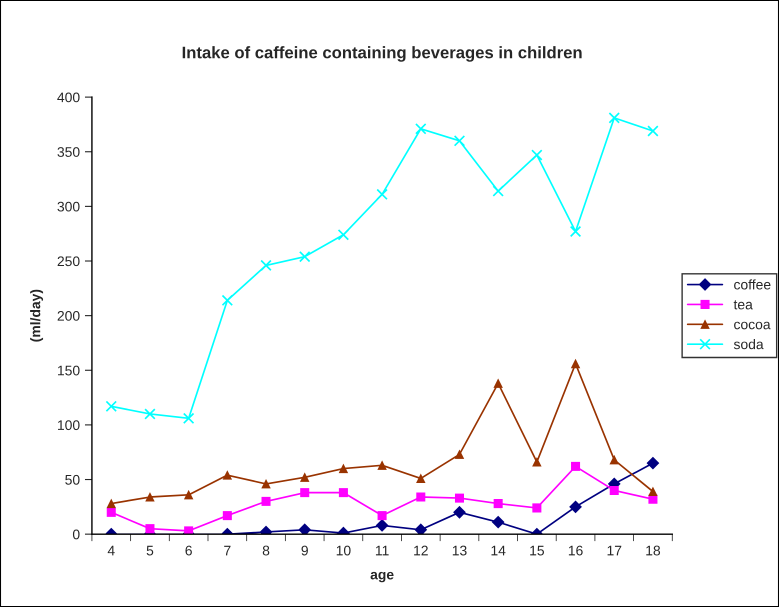  I want to click on legend-label: soda, so click(749, 344).